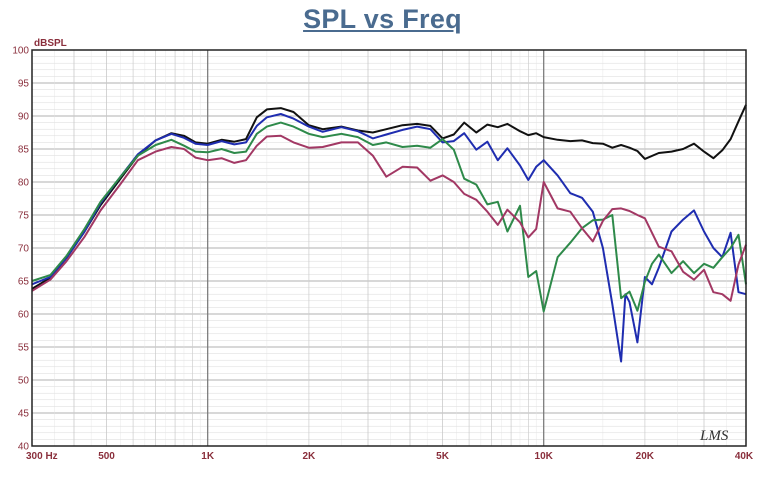 The width and height of the screenshot is (765, 478). What do you see at coordinates (645, 456) in the screenshot?
I see `x-tick-label: 20K` at bounding box center [645, 456].